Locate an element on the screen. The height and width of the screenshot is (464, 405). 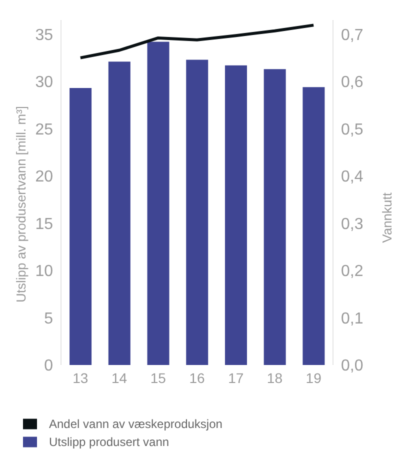
legend-label: Andel vann av væskeproduksjon is located at coordinates (135, 424).